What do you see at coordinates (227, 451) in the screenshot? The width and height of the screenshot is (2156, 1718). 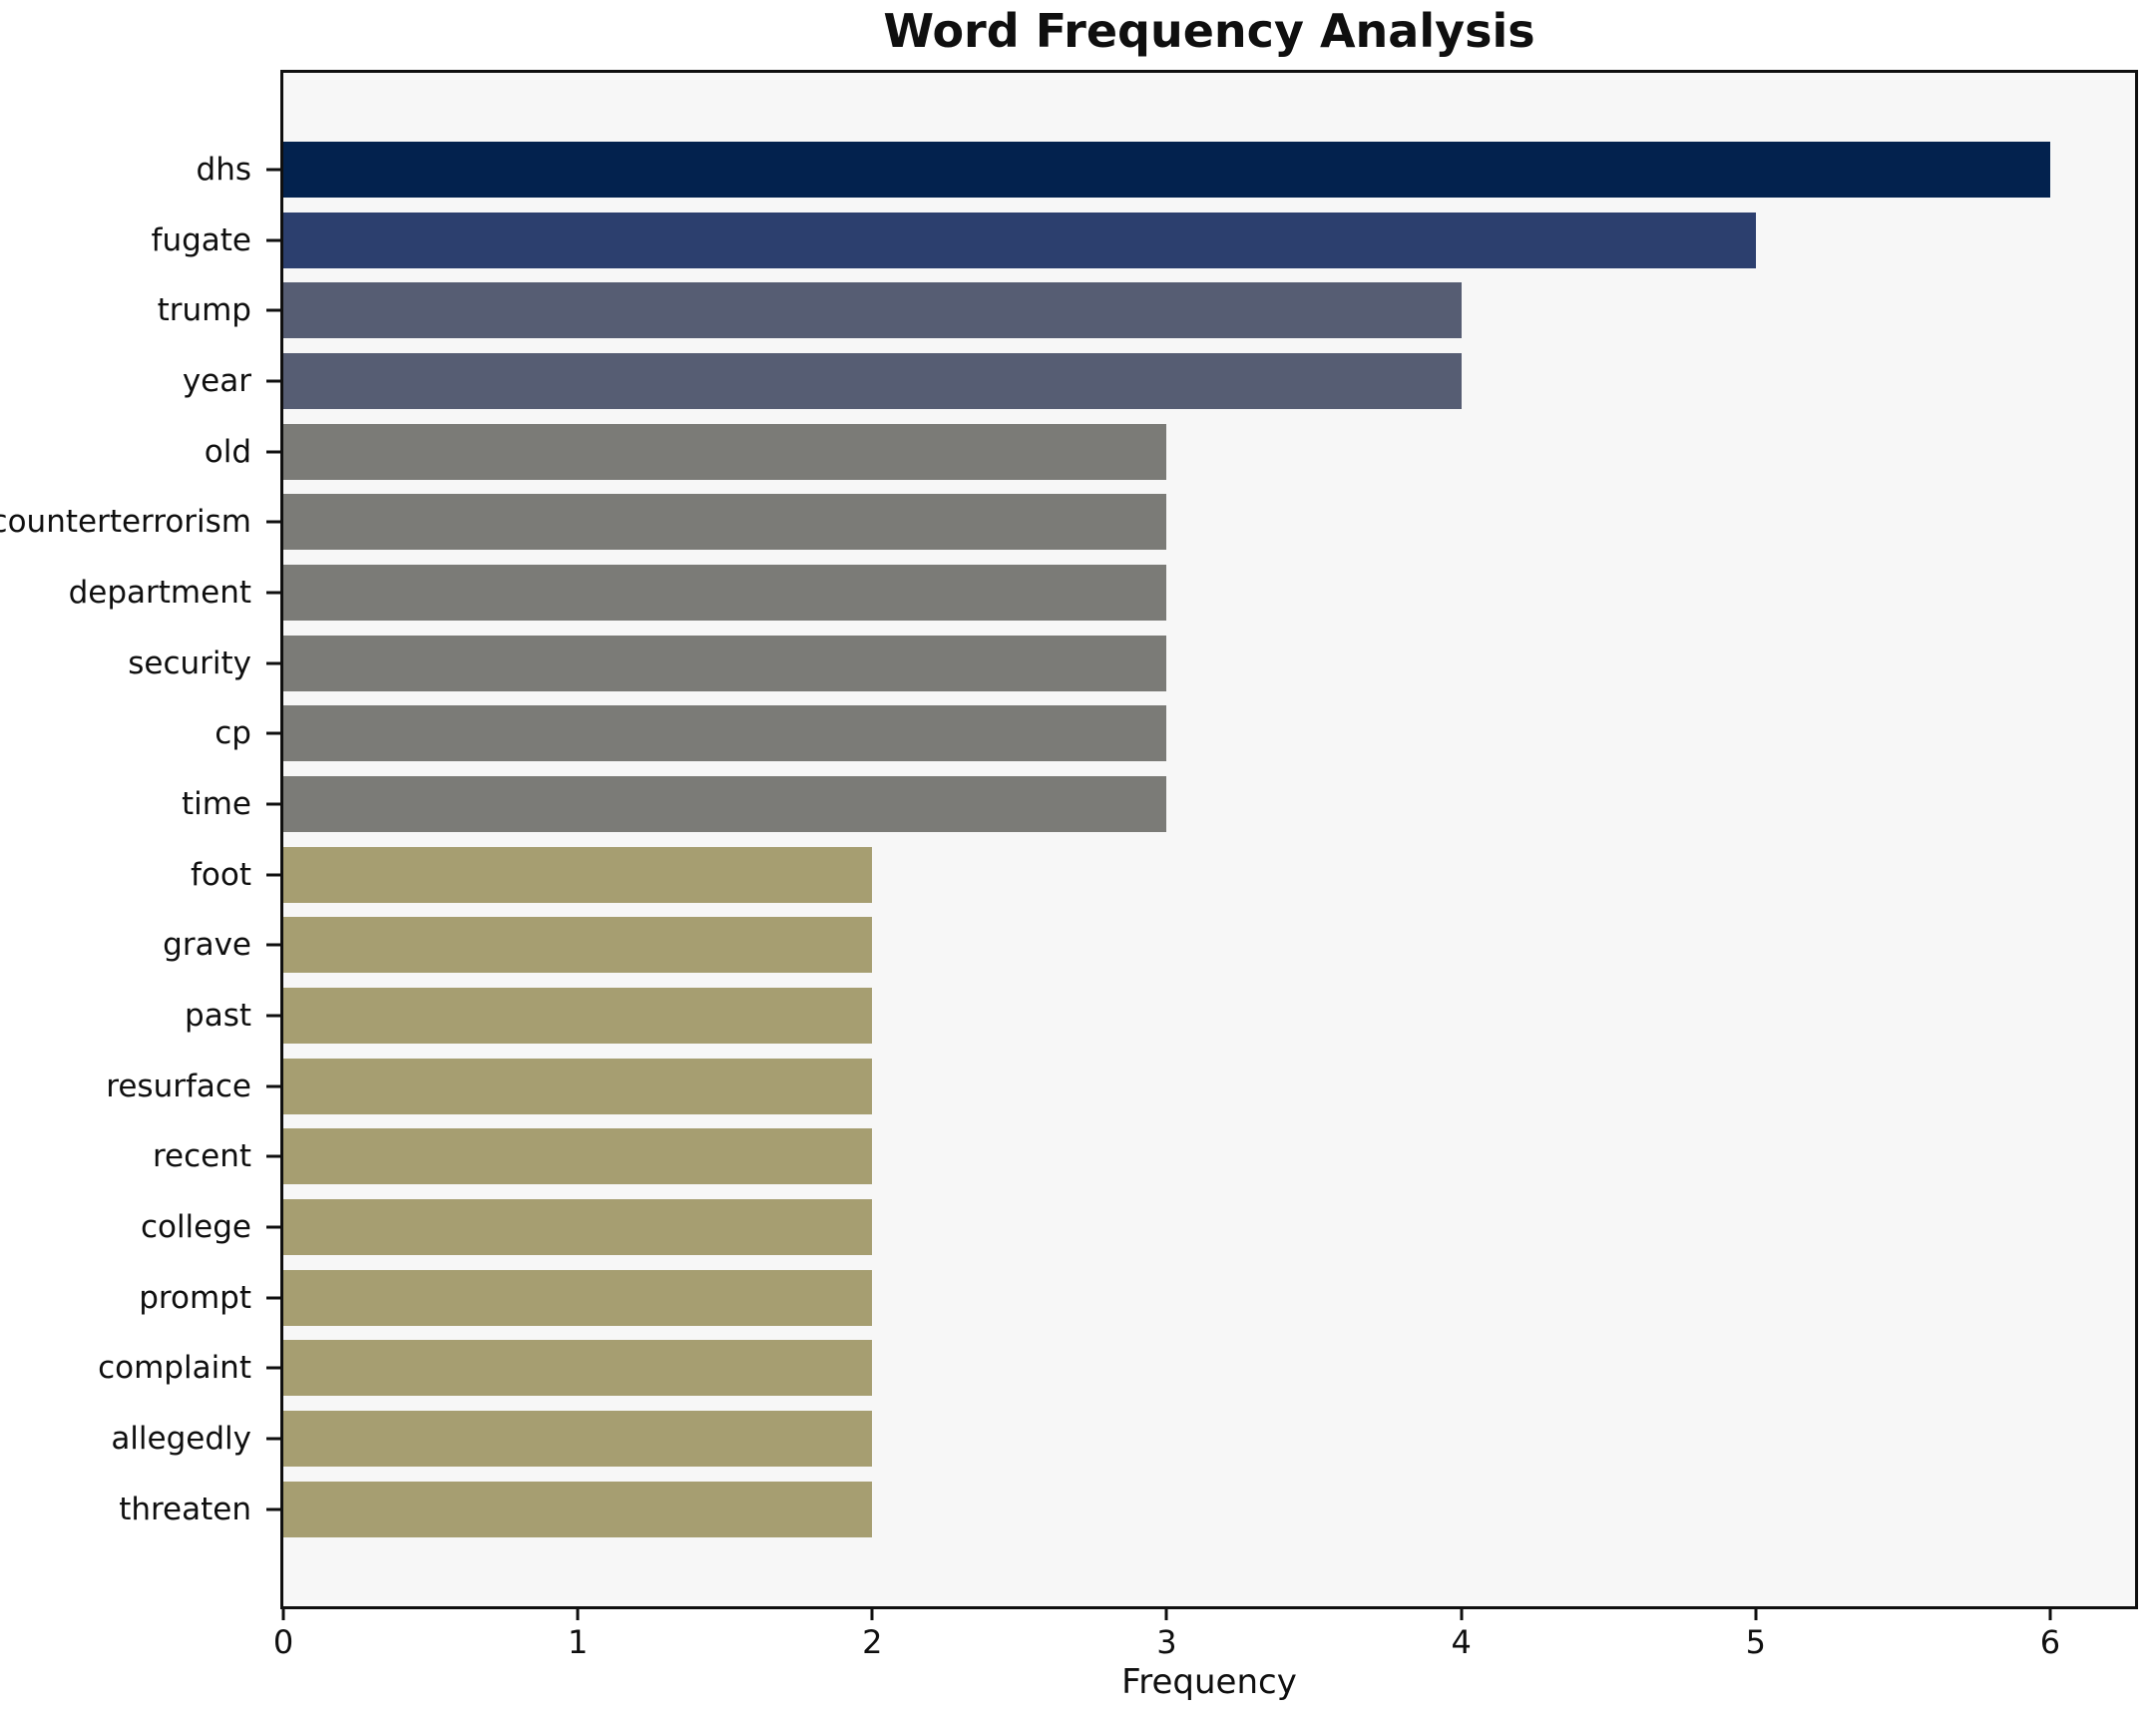 I see `y-tick-label: old` at bounding box center [227, 451].